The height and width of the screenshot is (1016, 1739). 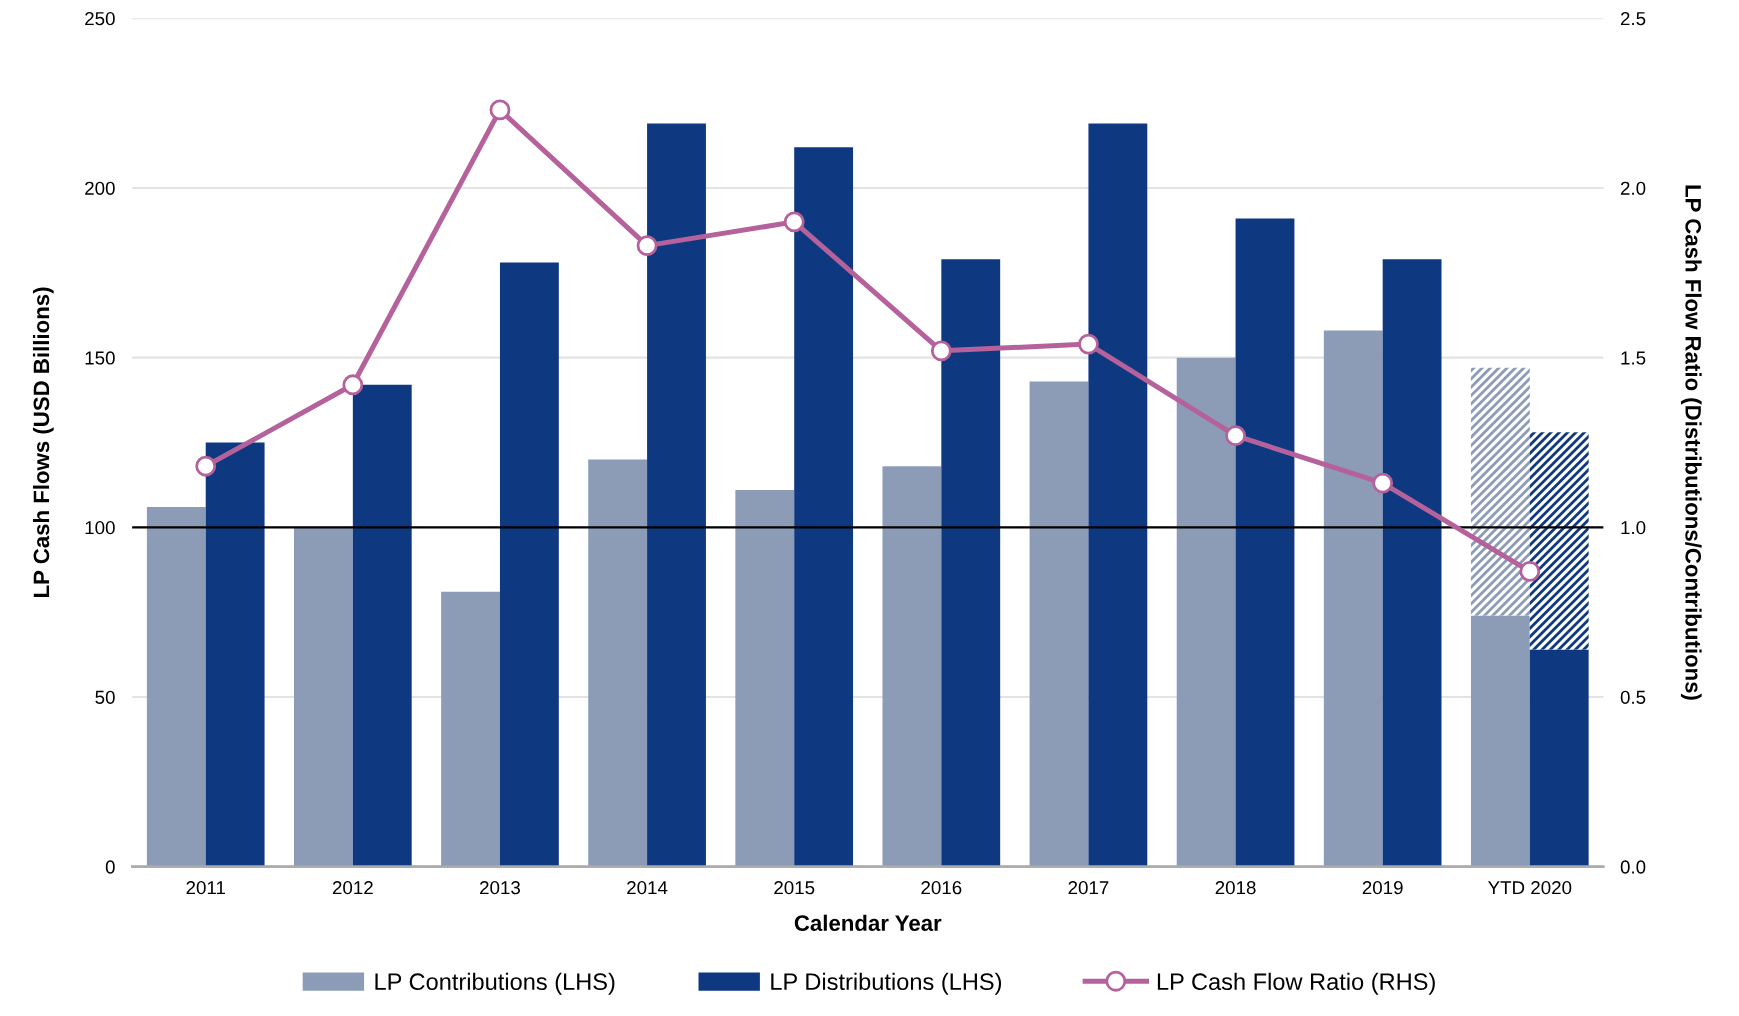 What do you see at coordinates (500, 888) in the screenshot?
I see `x-tick-label: 2013` at bounding box center [500, 888].